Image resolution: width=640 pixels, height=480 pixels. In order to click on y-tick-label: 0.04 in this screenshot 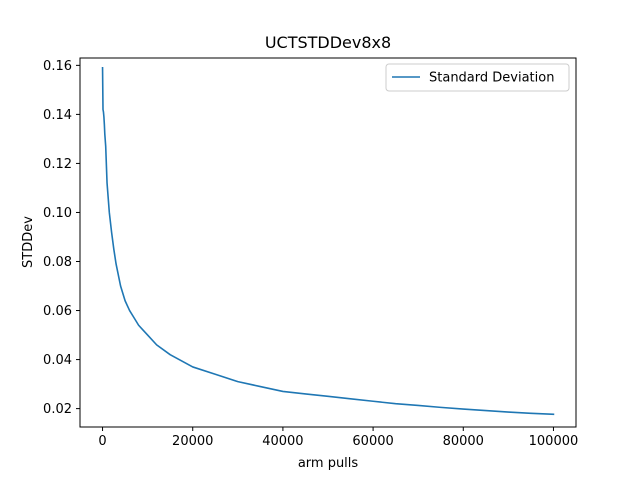, I will do `click(57, 360)`.